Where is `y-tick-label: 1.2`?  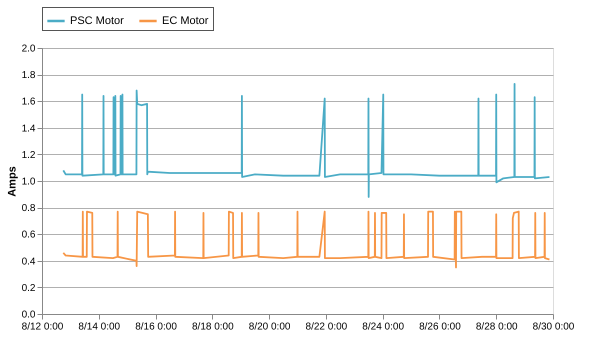
y-tick-label: 1.2 is located at coordinates (29, 155).